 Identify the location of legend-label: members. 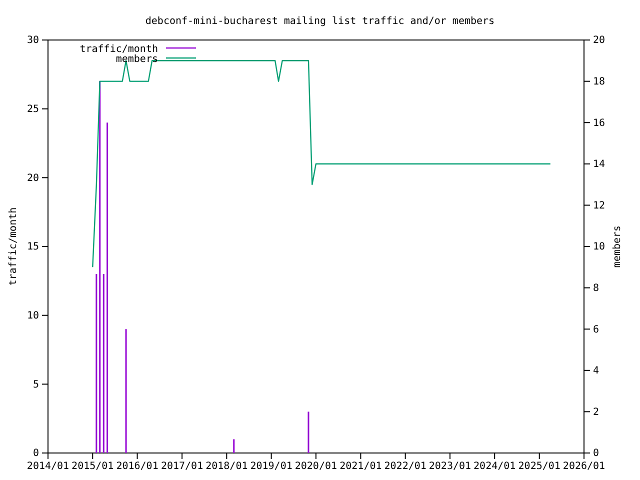
(137, 59).